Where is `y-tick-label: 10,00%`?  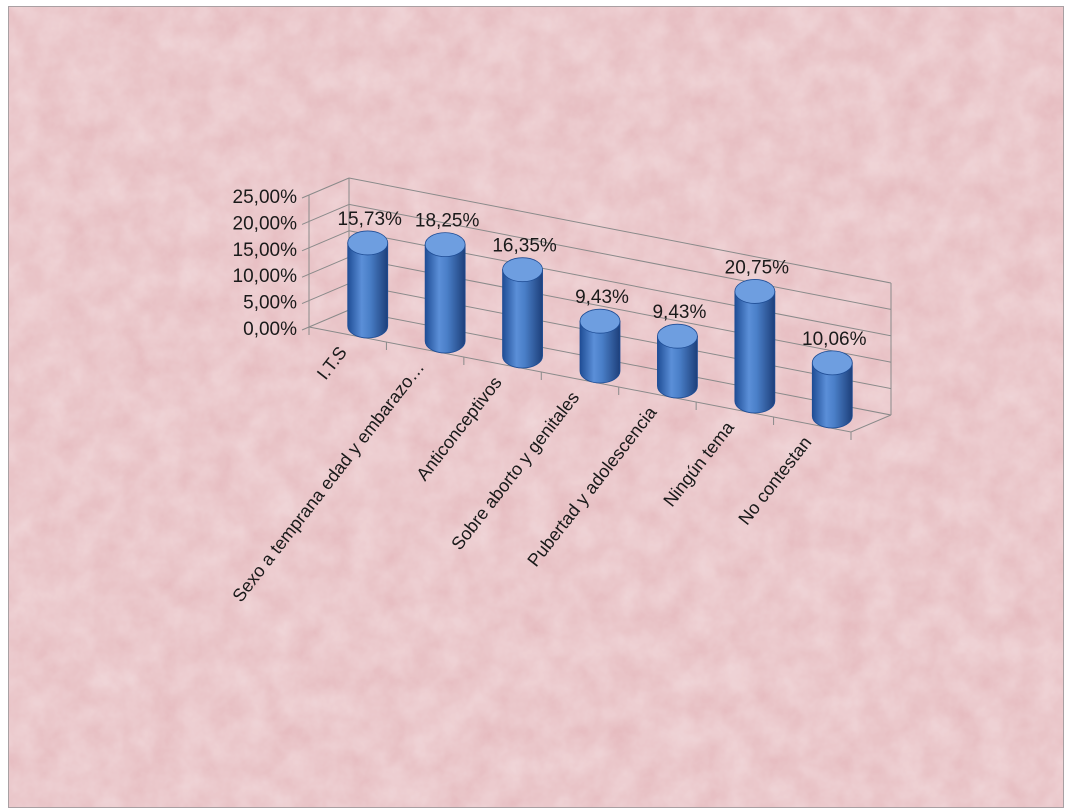
y-tick-label: 10,00% is located at coordinates (265, 276).